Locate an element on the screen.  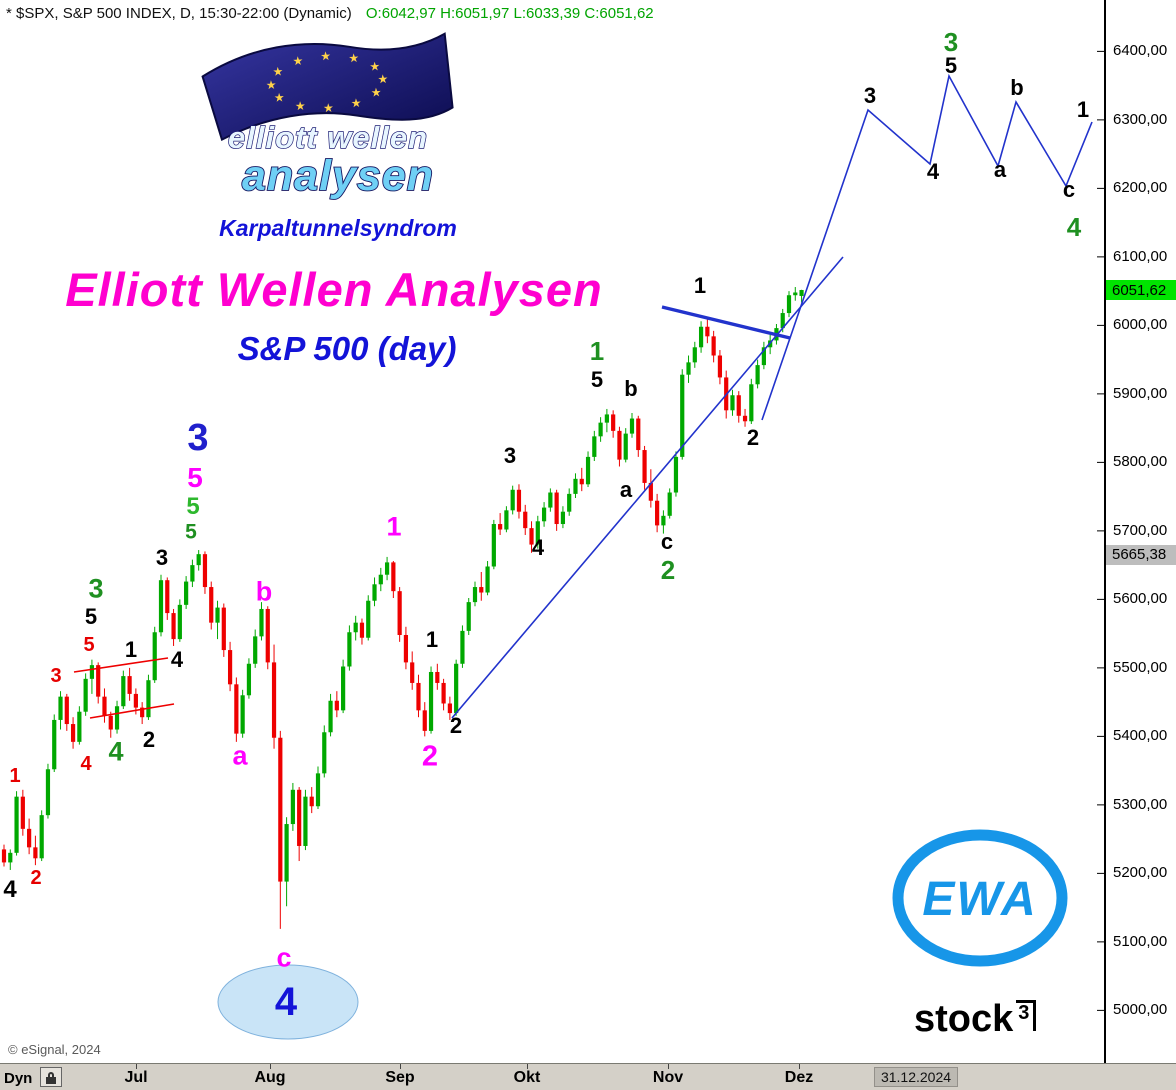
stock3-word: stock is located at coordinates (964, 1019).